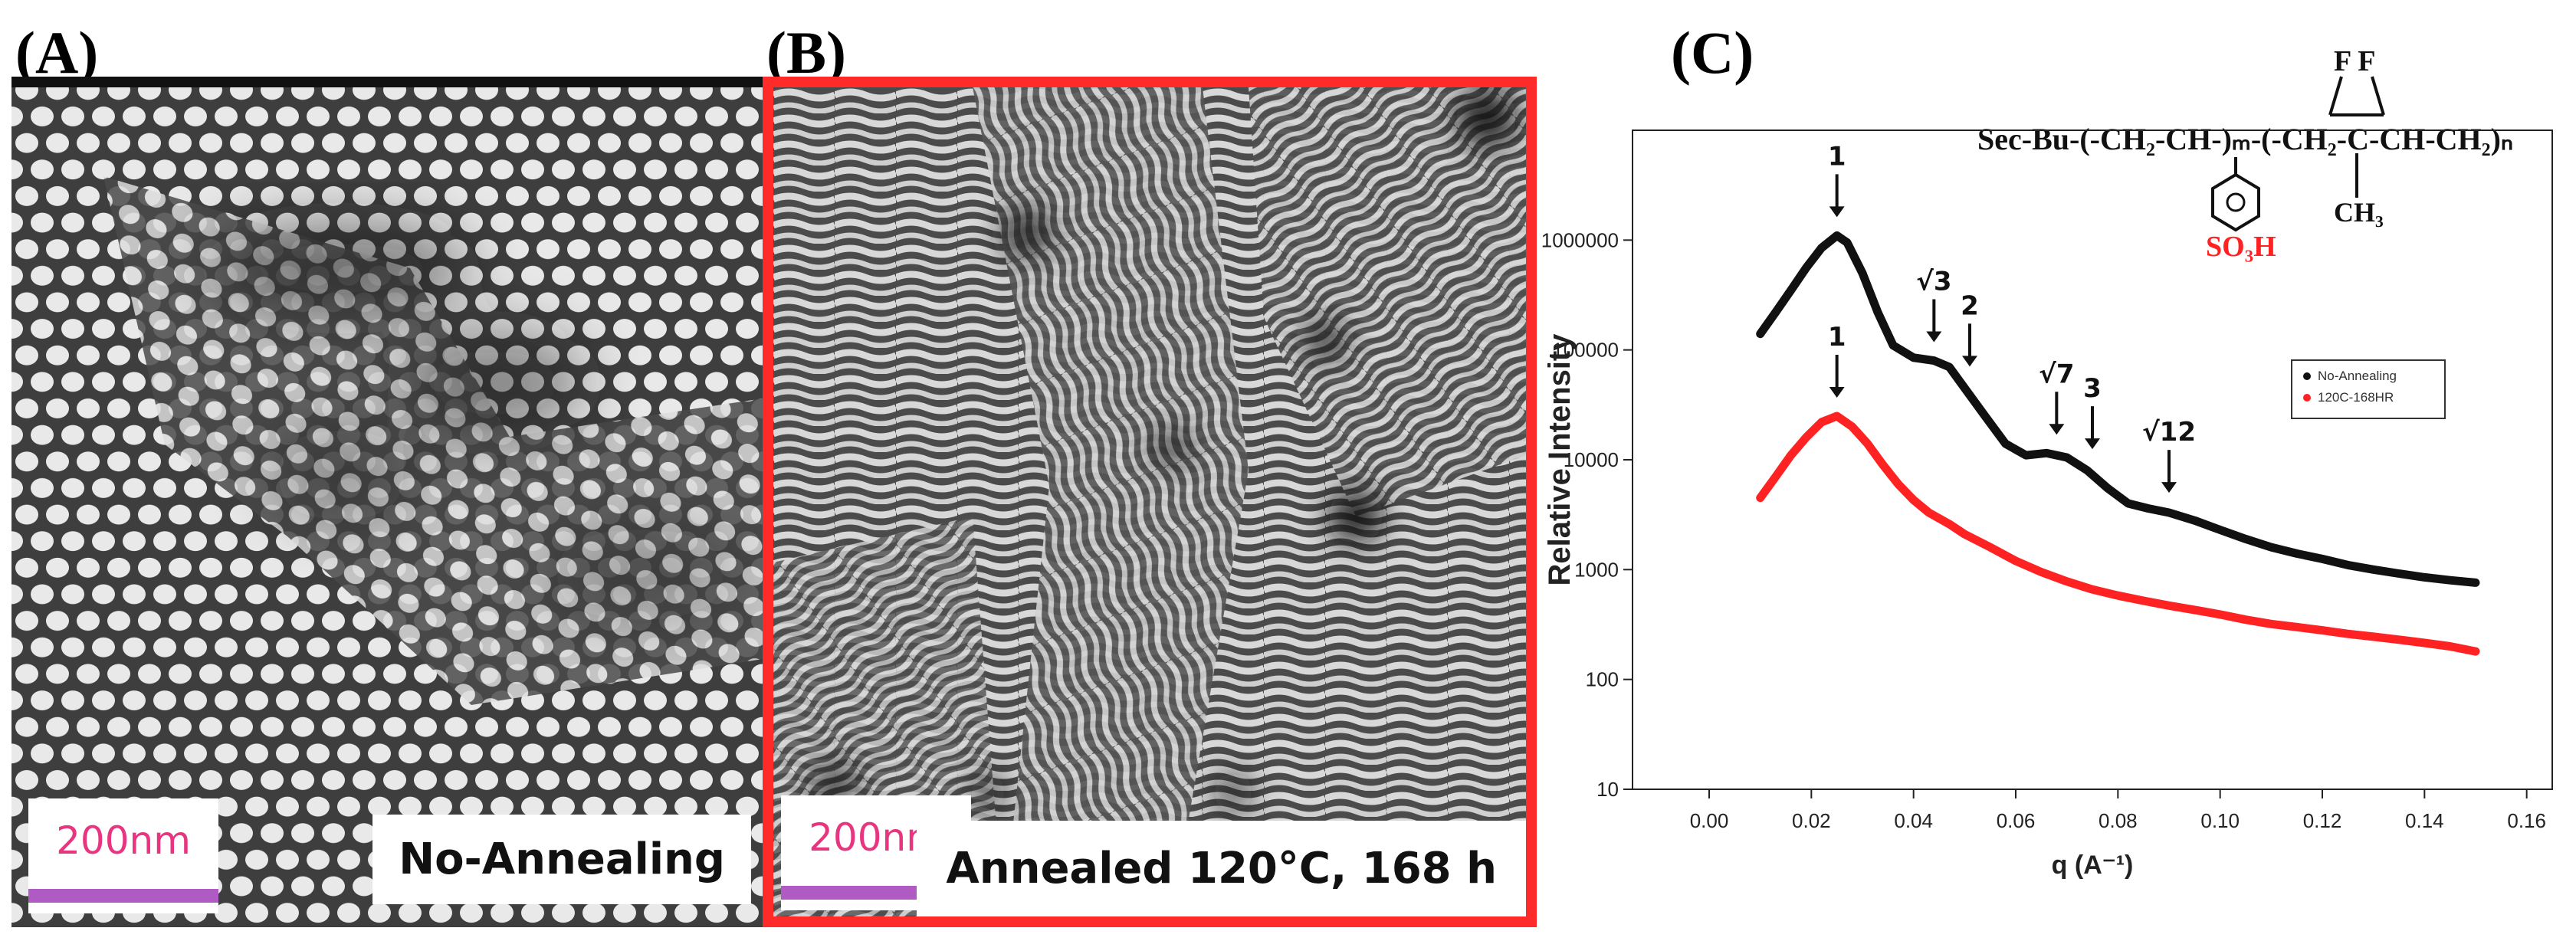 This screenshot has height=941, width=2576. Describe the element at coordinates (2357, 376) in the screenshot. I see `legend-entry: No-Annealing` at that location.